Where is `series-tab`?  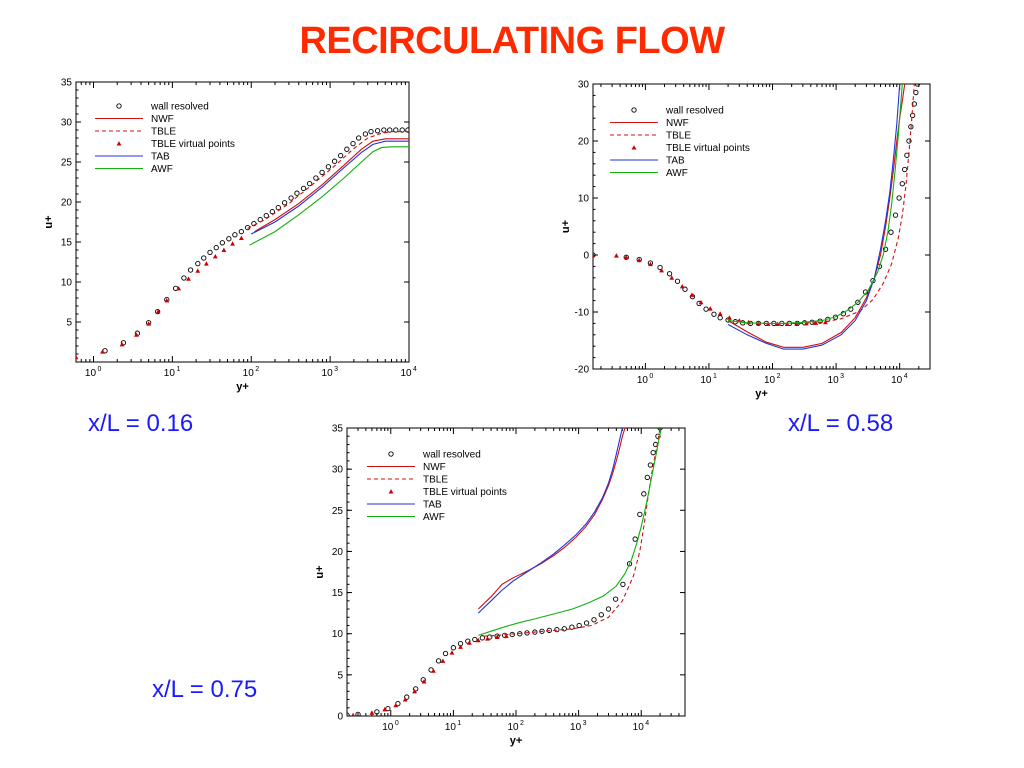
series-tab is located at coordinates (550, 521).